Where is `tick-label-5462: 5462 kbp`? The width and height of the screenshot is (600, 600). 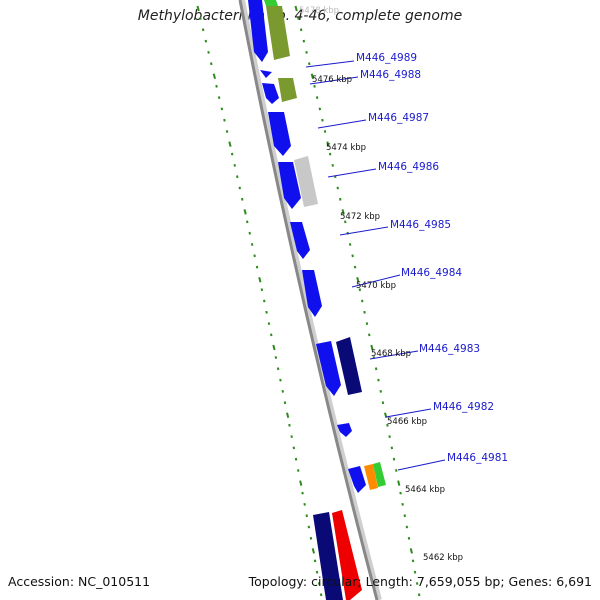
tick-label-5462: 5462 kbp is located at coordinates (443, 558).